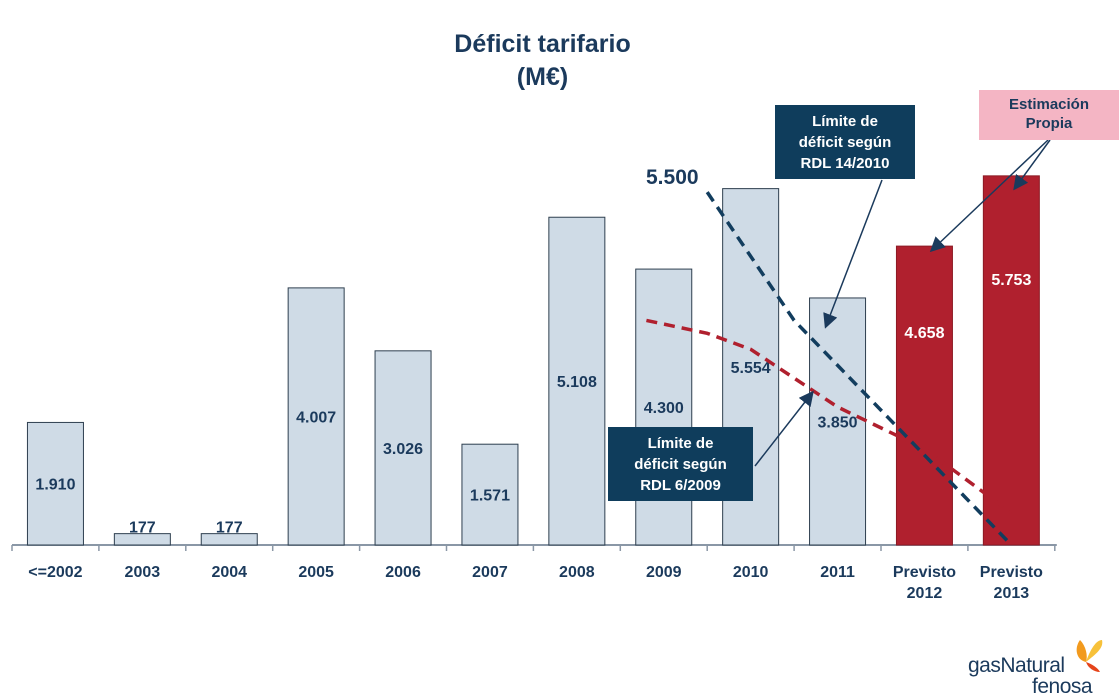 The image size is (1119, 699). I want to click on note-estimacion-line1: Estimación, so click(1049, 104).